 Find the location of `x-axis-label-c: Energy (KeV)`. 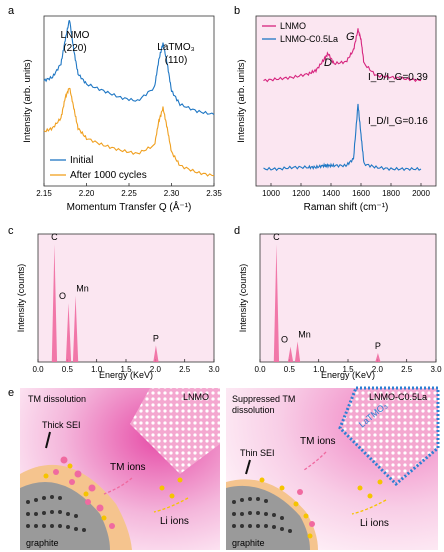

x-axis-label-c: Energy (KeV) is located at coordinates (126, 375).